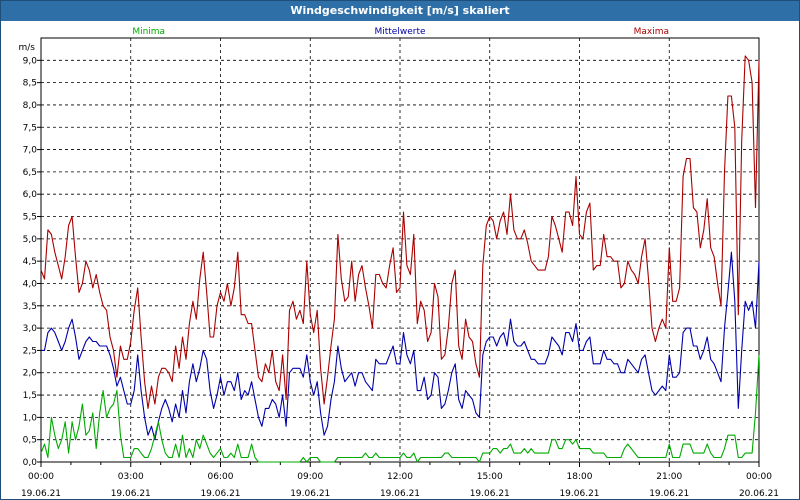 The width and height of the screenshot is (800, 500). What do you see at coordinates (30, 463) in the screenshot?
I see `y-tick-label: 0,0` at bounding box center [30, 463].